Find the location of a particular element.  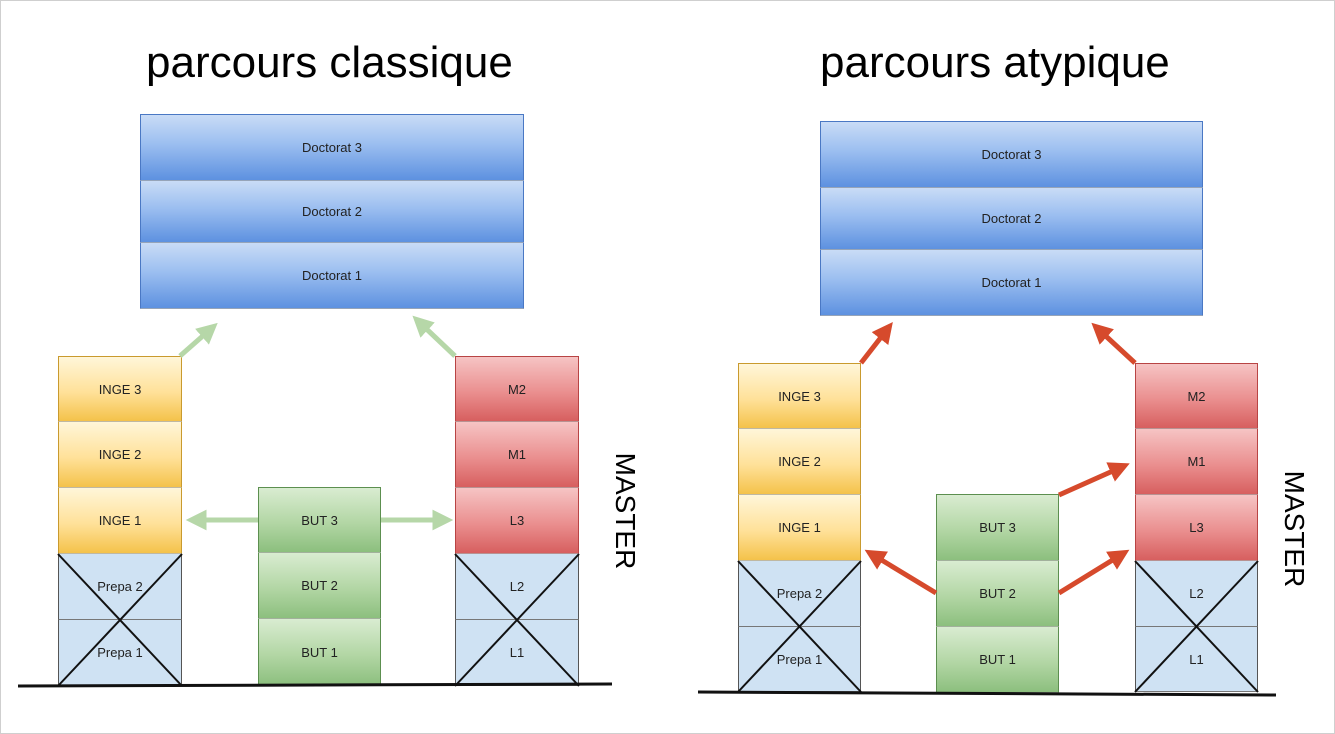

box-inge-1: INGE 1 is located at coordinates (120, 521).